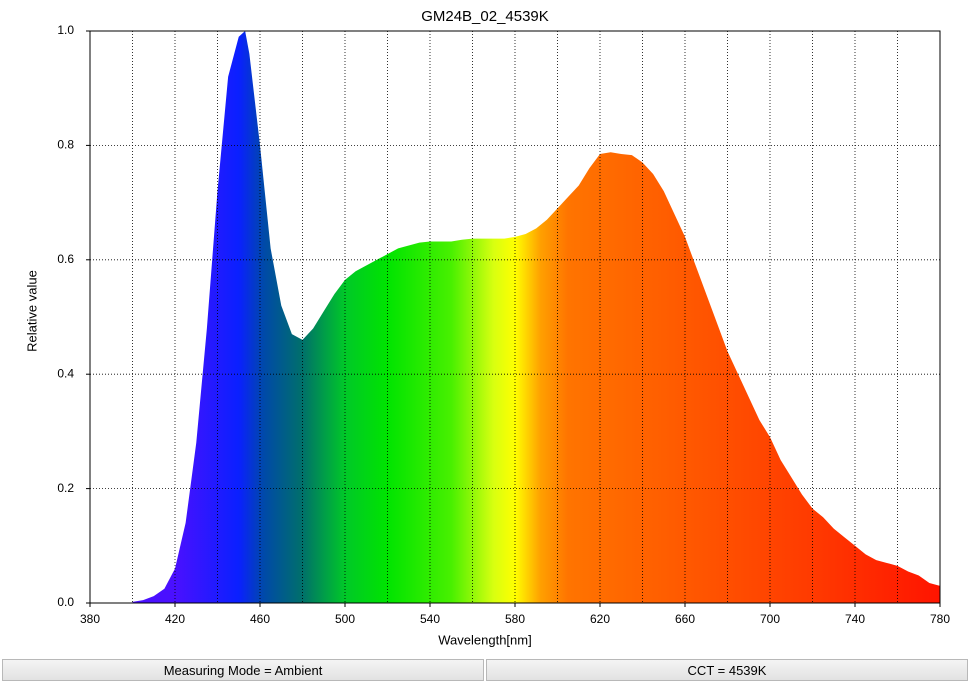  I want to click on y-axis-label: Relative value, so click(31, 311).